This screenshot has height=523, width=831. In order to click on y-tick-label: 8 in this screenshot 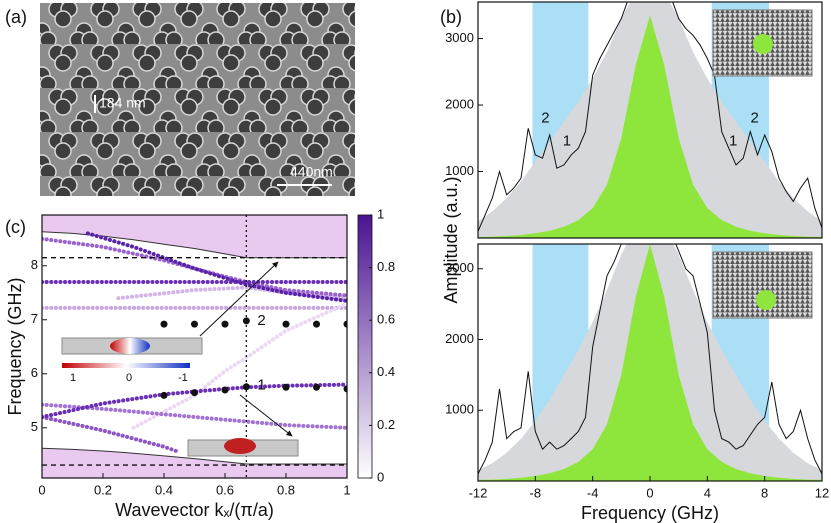, I will do `click(34, 264)`.